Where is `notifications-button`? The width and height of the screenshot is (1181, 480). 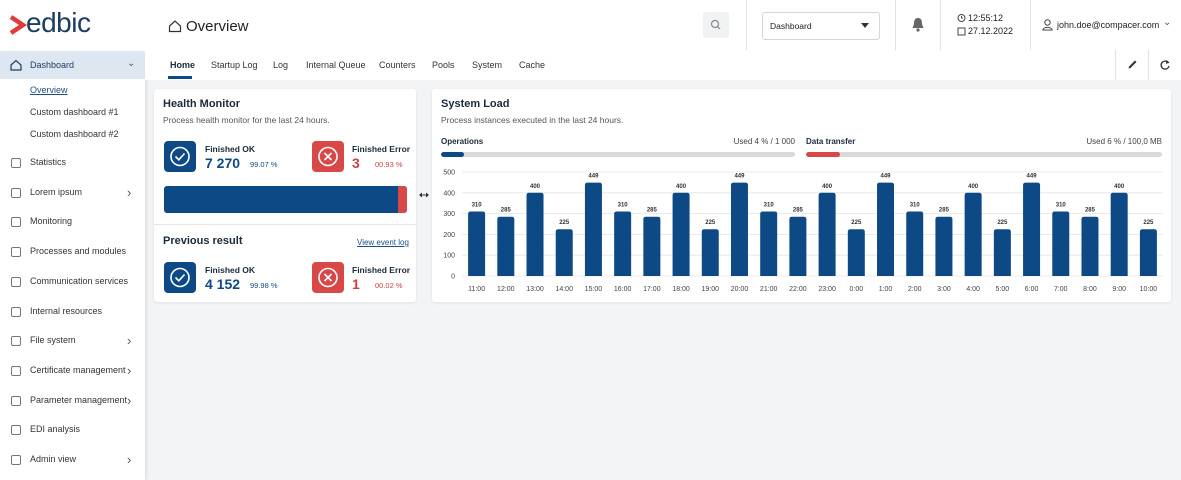
notifications-button is located at coordinates (918, 24).